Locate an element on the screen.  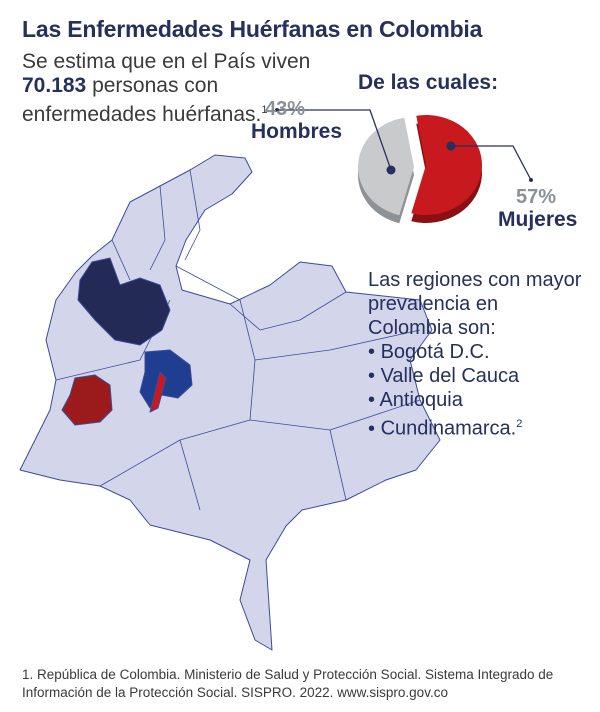
leader-dot-mujeres is located at coordinates (531, 180).